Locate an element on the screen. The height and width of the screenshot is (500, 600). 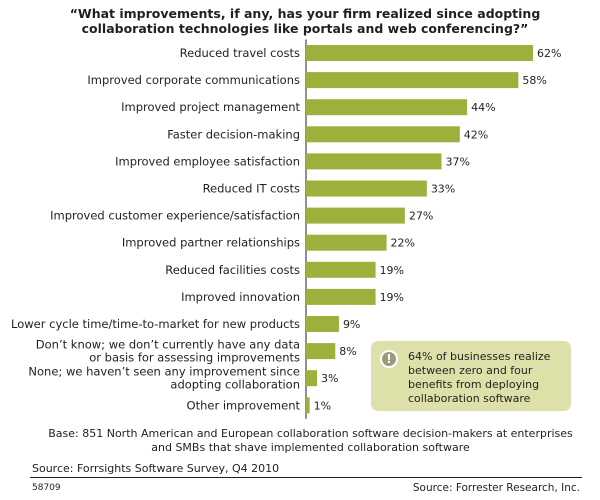
category-label-line: Improved innovation is located at coordinates (240, 297).